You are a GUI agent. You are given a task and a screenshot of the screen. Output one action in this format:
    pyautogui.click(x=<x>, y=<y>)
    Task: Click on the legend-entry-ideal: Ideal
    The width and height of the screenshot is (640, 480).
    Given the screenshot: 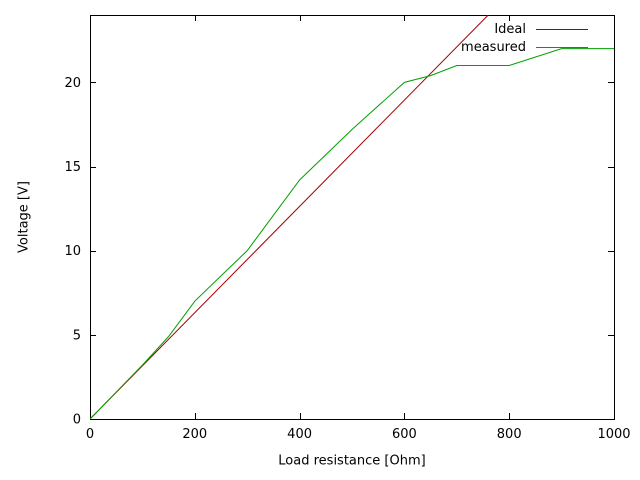 What is the action you would take?
    pyautogui.click(x=488, y=29)
    